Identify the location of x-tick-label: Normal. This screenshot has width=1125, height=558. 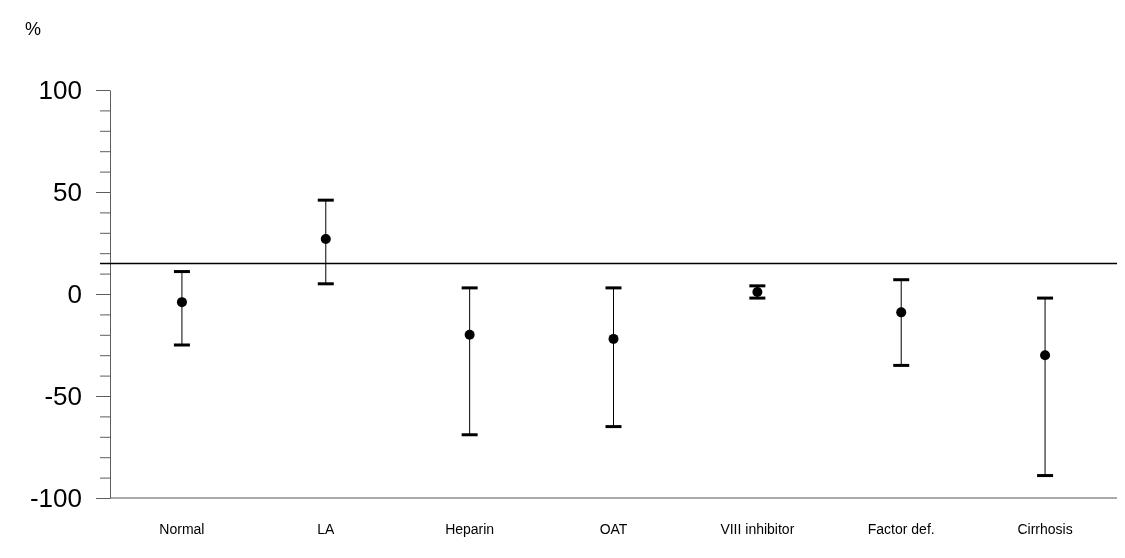
(182, 529).